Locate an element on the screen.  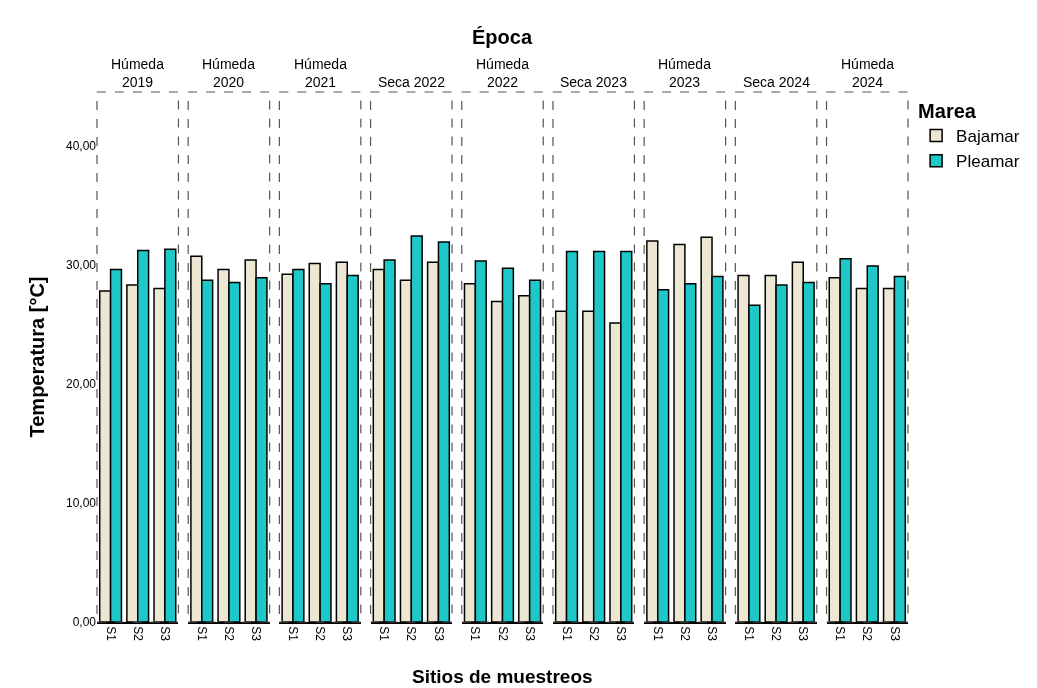
chart-subtitle: Húmeda 2023 is located at coordinates (685, 73).